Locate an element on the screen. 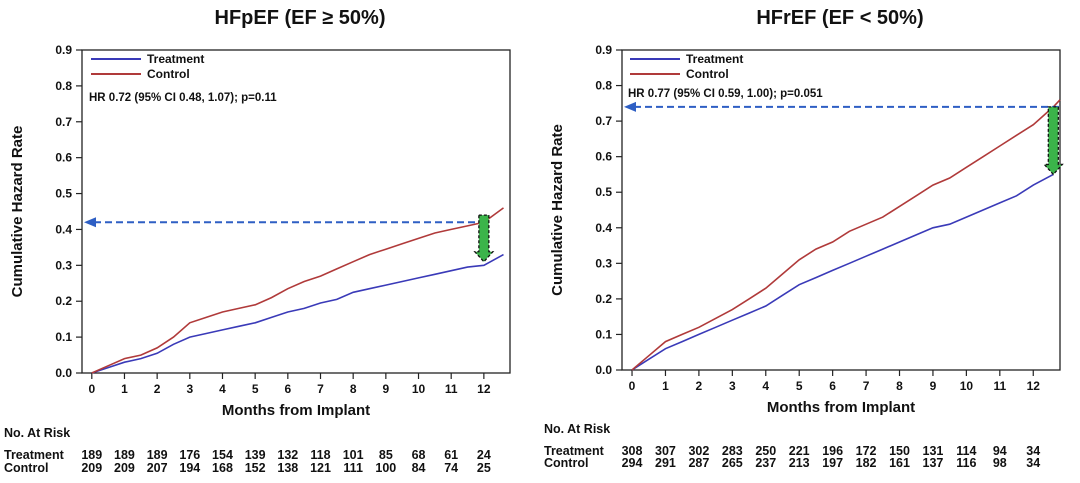  hazard-ratio-annotation: HR 0.77 (95% CI 0.59, 1.00); p=0.051 is located at coordinates (725, 94).